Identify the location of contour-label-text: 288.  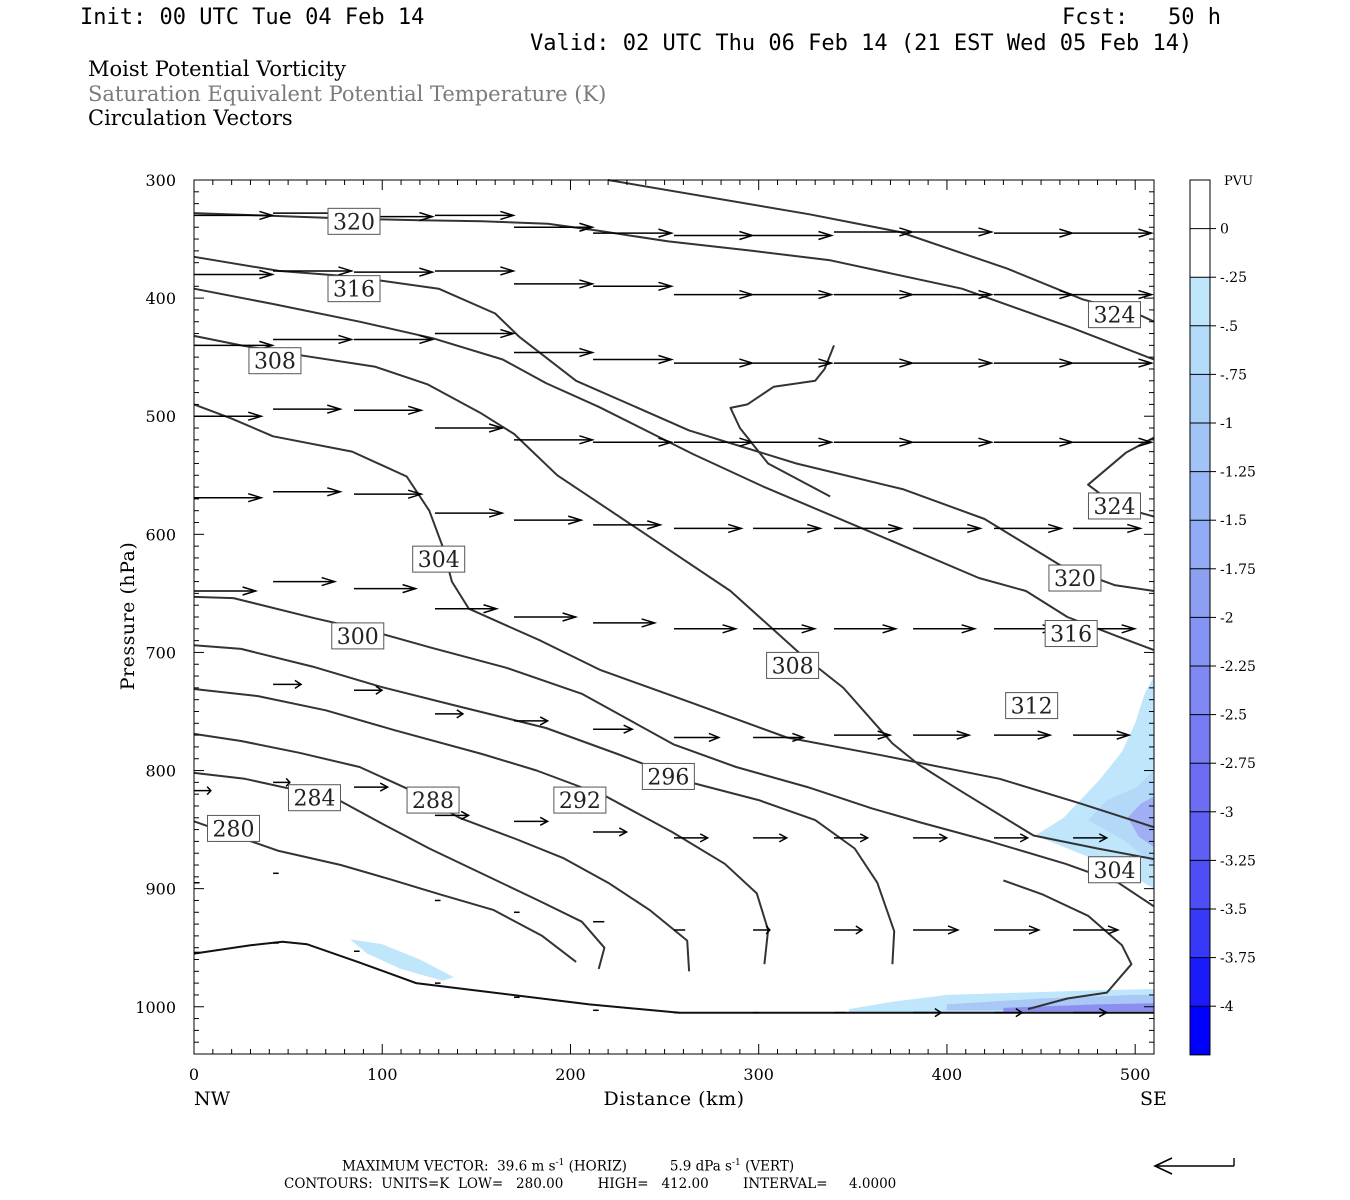
(433, 801).